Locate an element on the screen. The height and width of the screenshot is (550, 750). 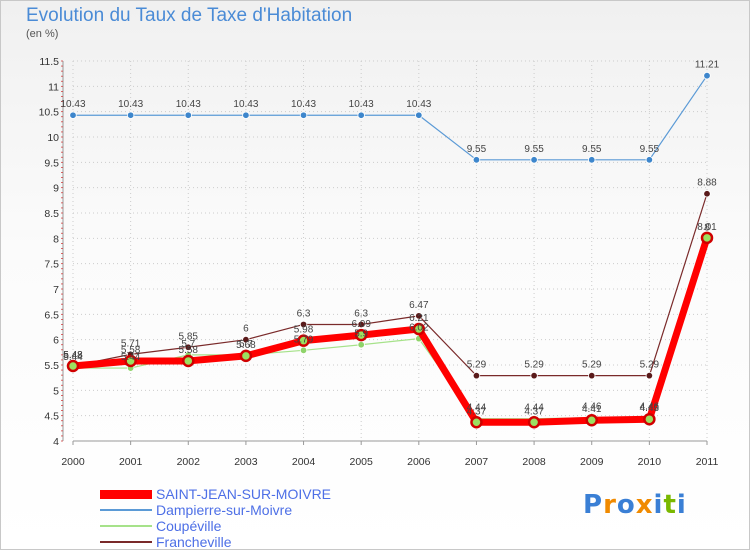
legend-label: SAINT-JEAN-SUR-MOIVRE is located at coordinates (244, 494).